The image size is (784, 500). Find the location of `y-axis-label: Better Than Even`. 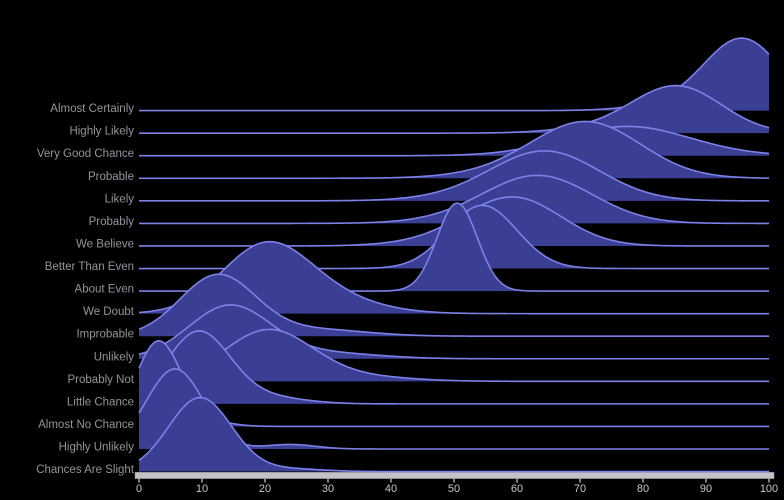

y-axis-label: Better Than Even is located at coordinates (89, 267).